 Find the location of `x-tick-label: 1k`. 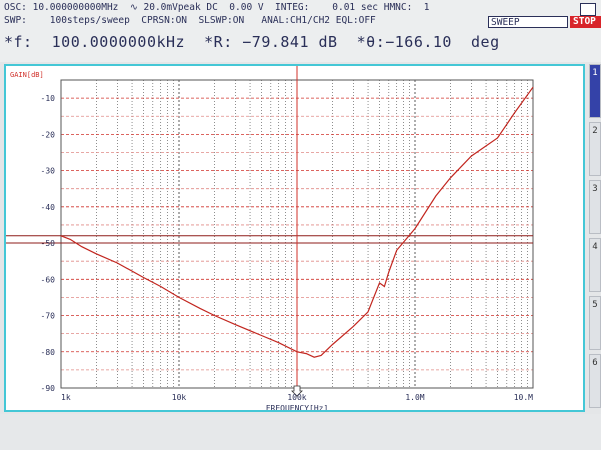

x-tick-label: 1k is located at coordinates (66, 397).